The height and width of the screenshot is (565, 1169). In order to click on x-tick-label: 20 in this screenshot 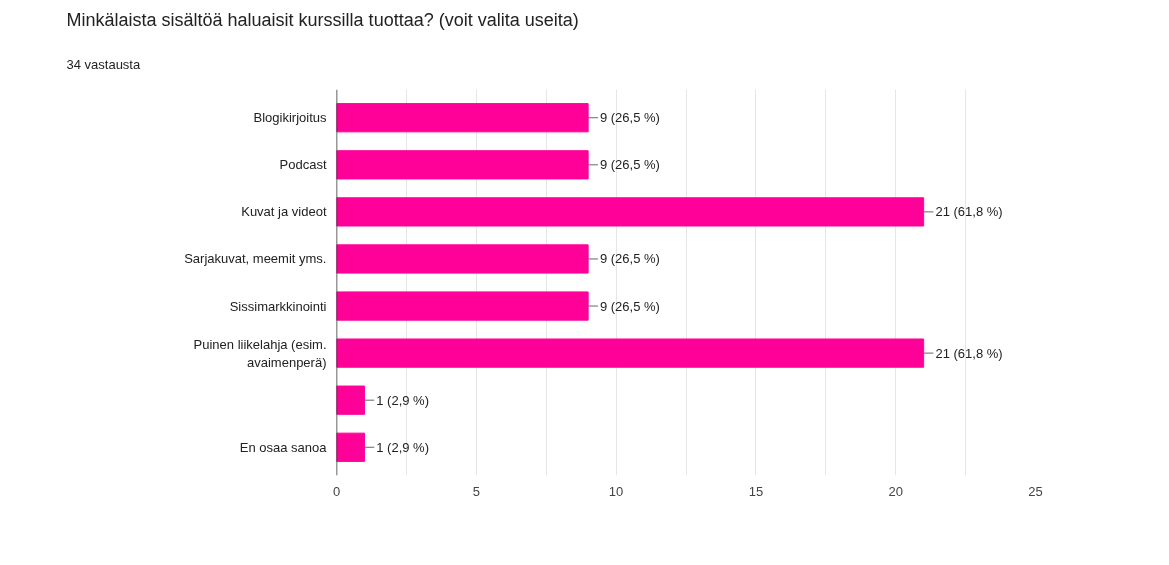, I will do `click(895, 491)`.